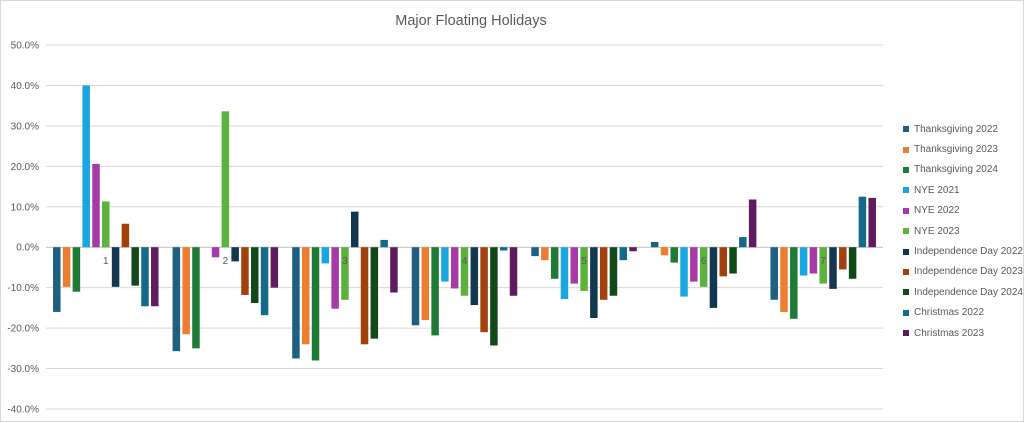  Describe the element at coordinates (25, 46) in the screenshot. I see `y-tick-label: 50.0%` at that location.